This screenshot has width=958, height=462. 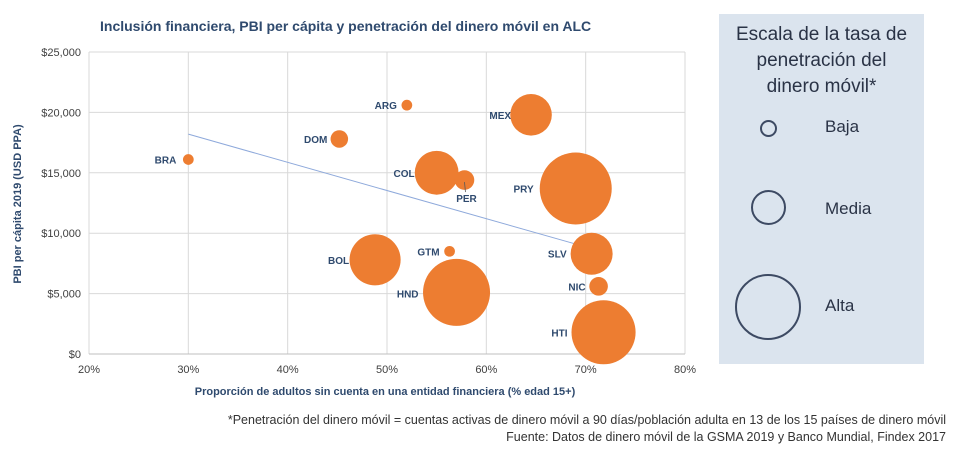 I want to click on x-tick-label: 70%, so click(x=586, y=370).